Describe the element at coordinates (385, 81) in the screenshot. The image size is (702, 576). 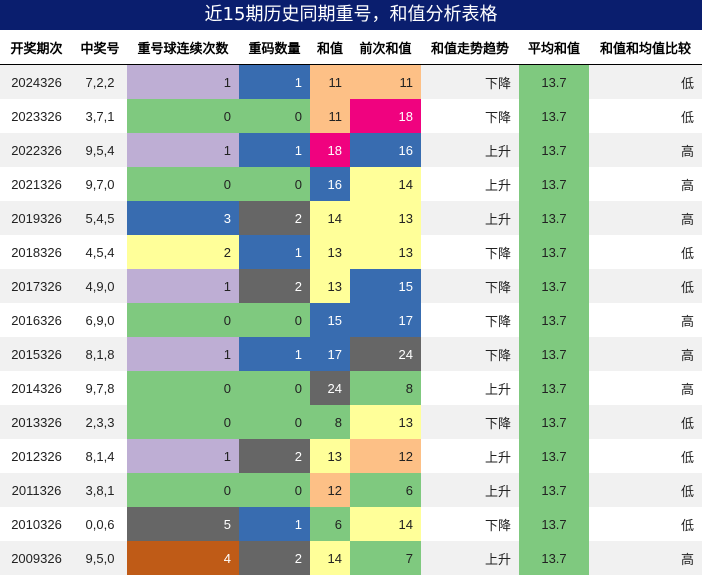
I see `cell-prev-sum: 11` at that location.